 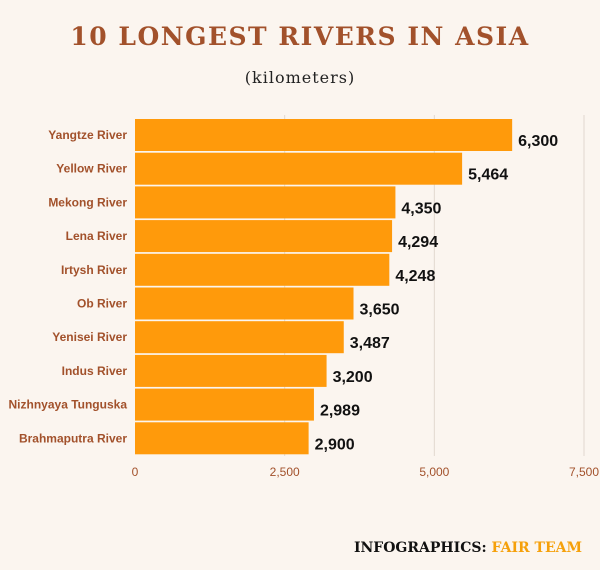 What do you see at coordinates (340, 411) in the screenshot?
I see `data-label: 2,989` at bounding box center [340, 411].